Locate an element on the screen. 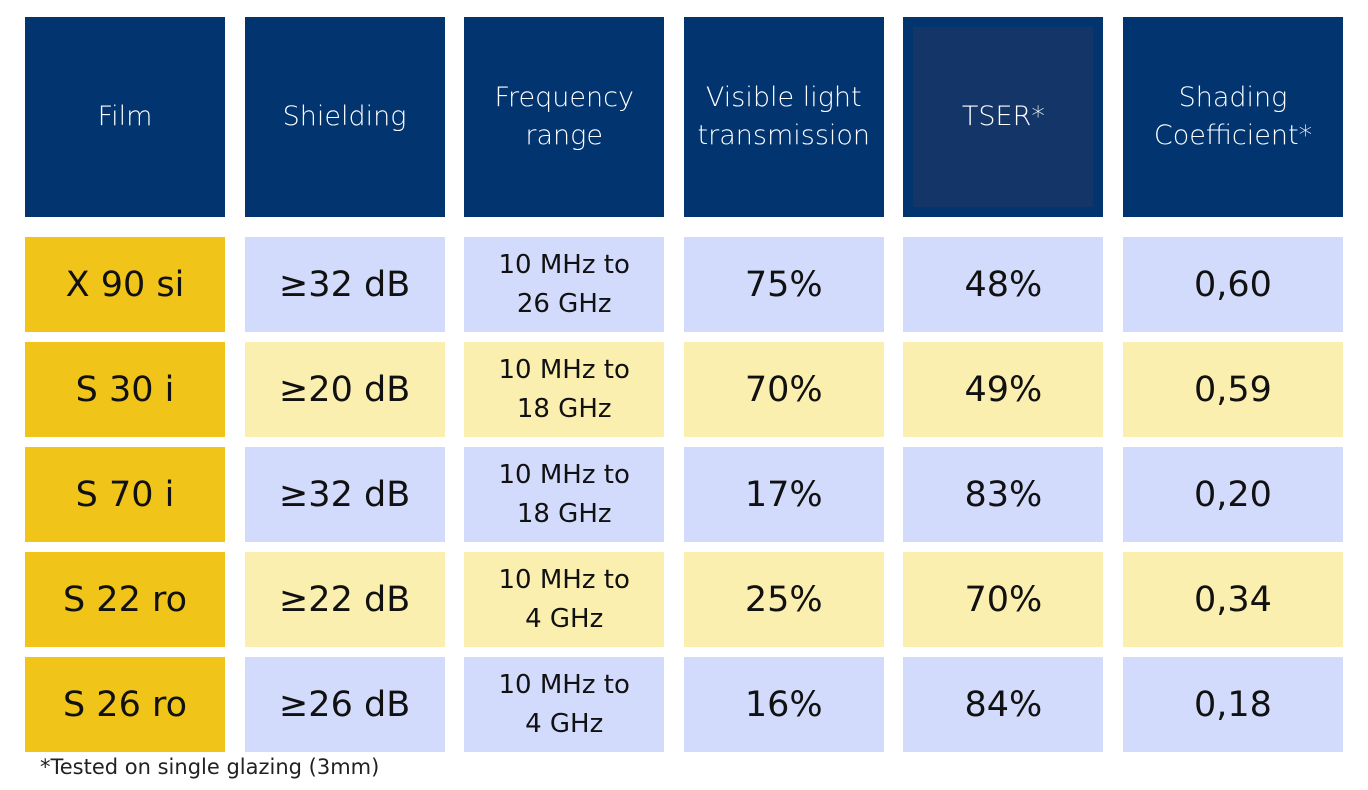 The width and height of the screenshot is (1368, 790). cell-shielding: ≥20 dB is located at coordinates (344, 389).